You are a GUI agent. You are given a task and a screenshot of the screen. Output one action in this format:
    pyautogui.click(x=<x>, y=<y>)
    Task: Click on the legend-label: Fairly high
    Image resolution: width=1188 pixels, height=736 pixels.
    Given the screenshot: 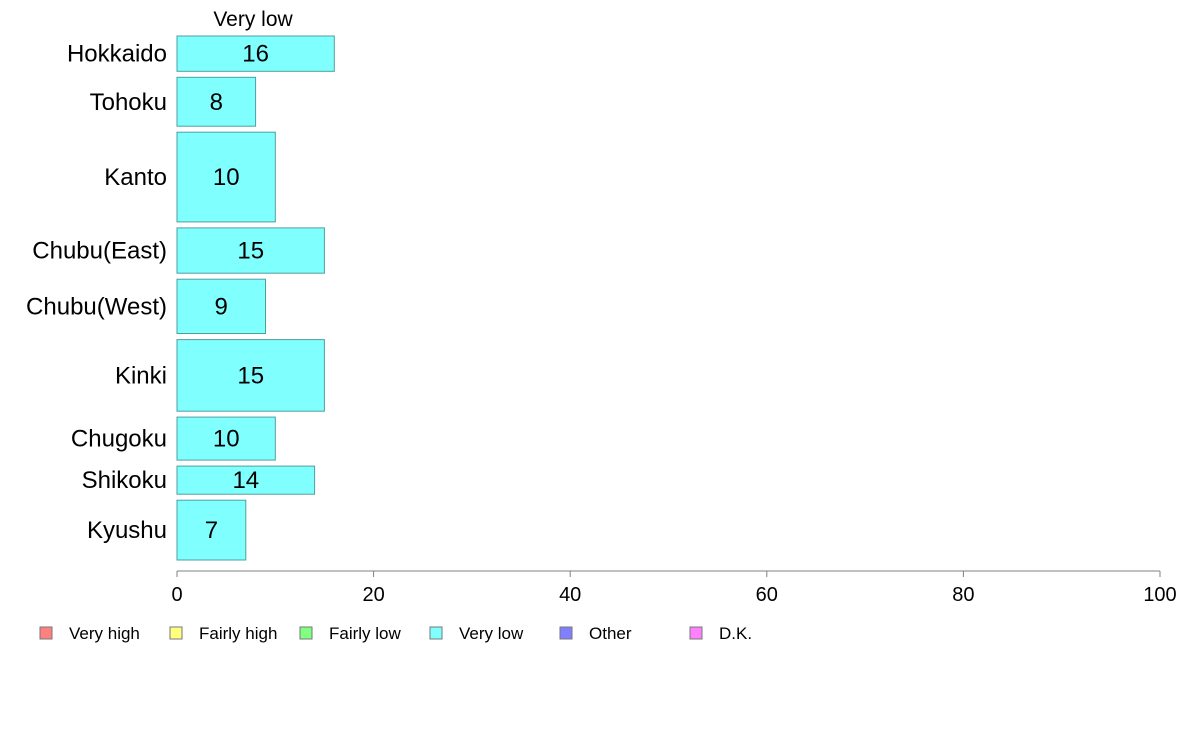 What is the action you would take?
    pyautogui.click(x=238, y=633)
    